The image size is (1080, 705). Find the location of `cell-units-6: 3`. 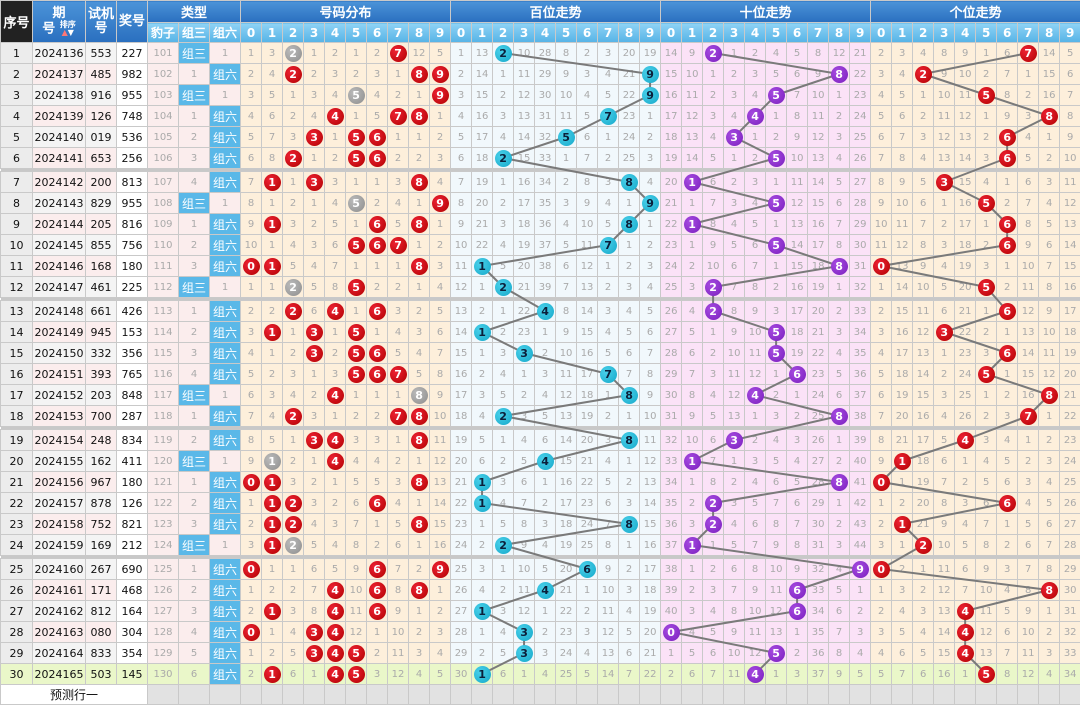

cell-units-6: 3 is located at coordinates (1007, 569).